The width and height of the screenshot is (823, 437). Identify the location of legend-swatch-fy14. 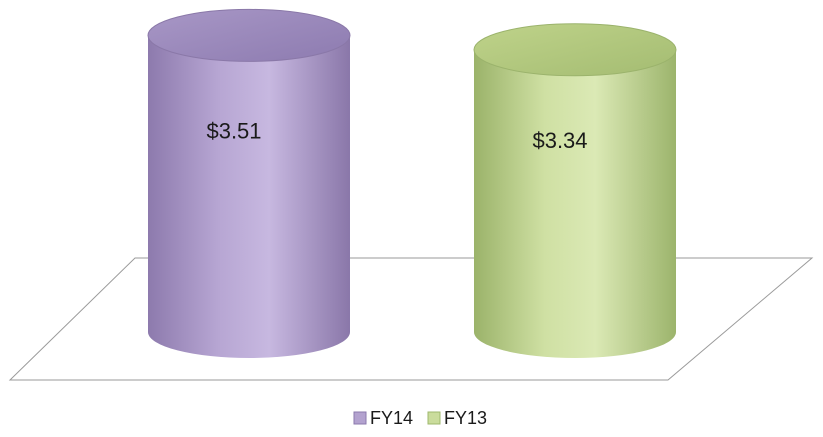
(360, 418).